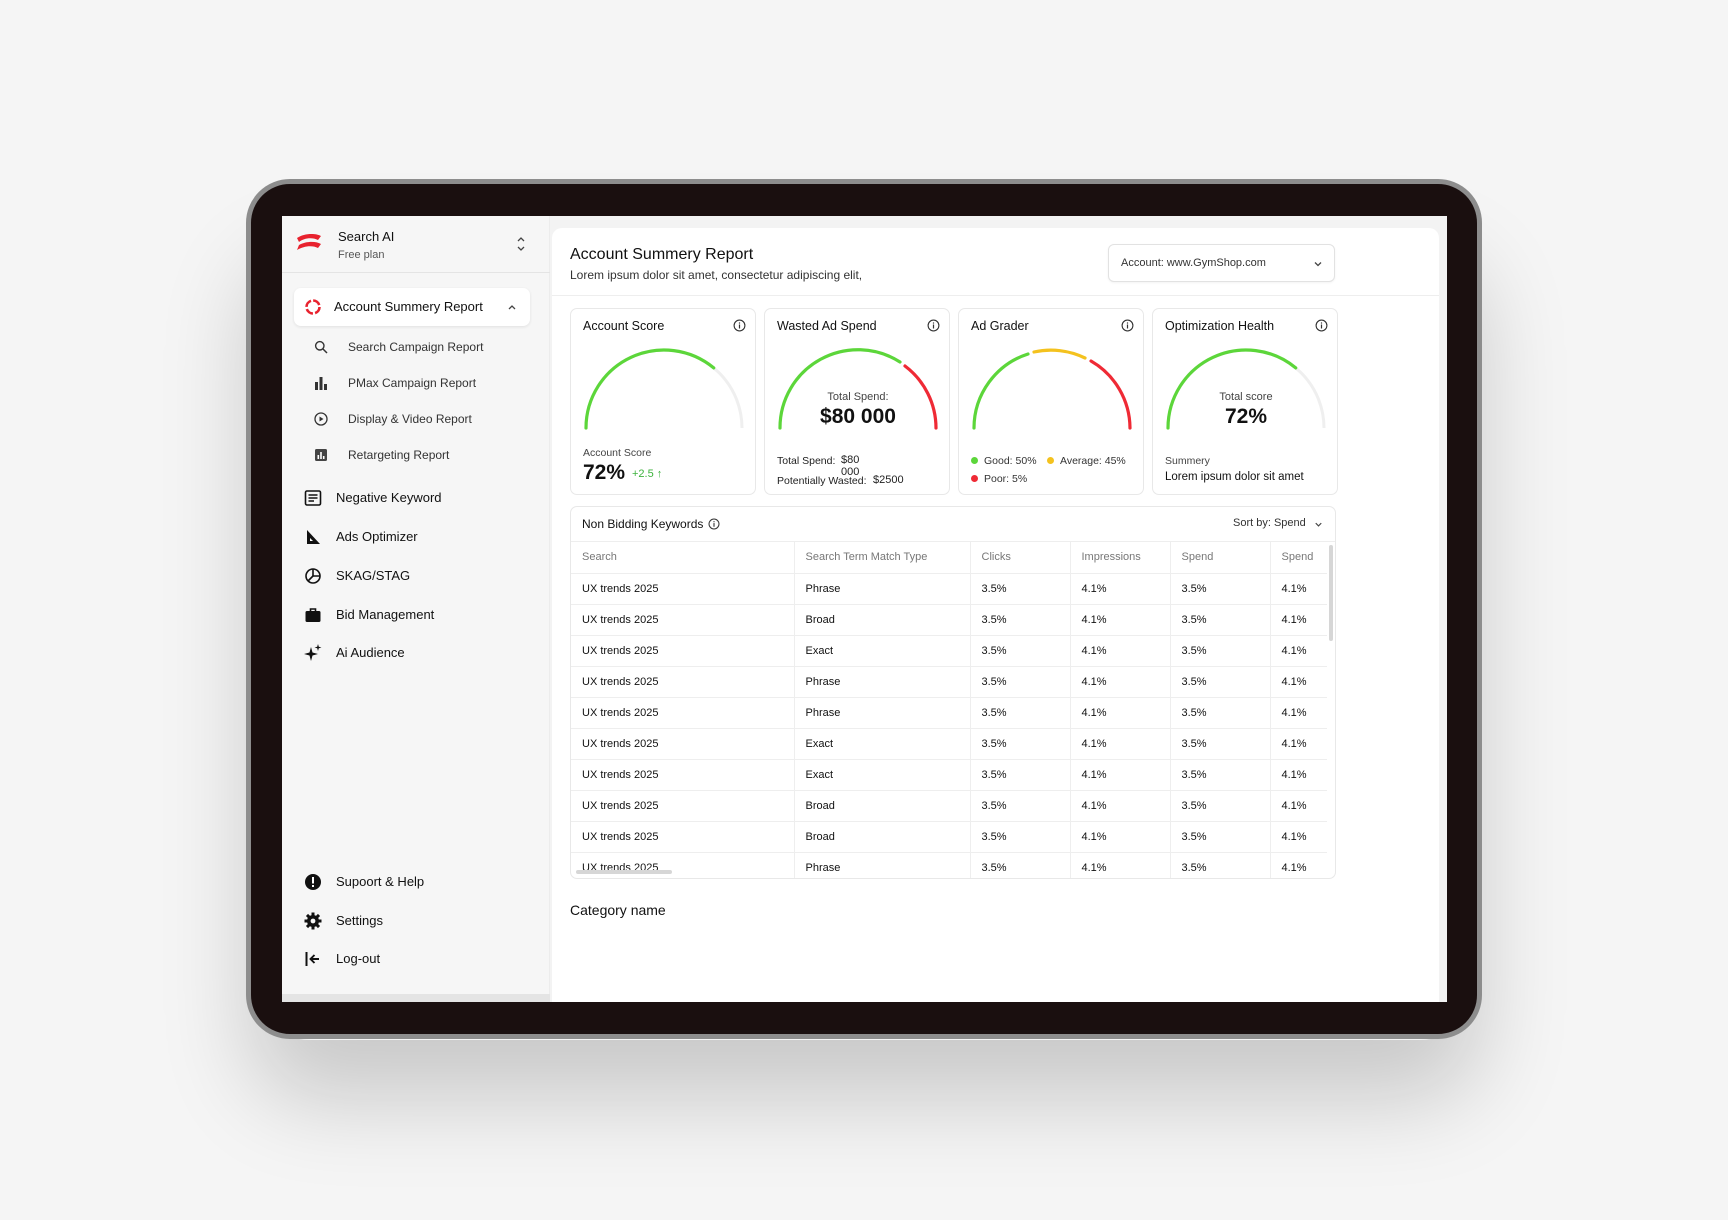  What do you see at coordinates (822, 481) in the screenshot?
I see `potentially-wasted-label: Potentially Wasted:` at bounding box center [822, 481].